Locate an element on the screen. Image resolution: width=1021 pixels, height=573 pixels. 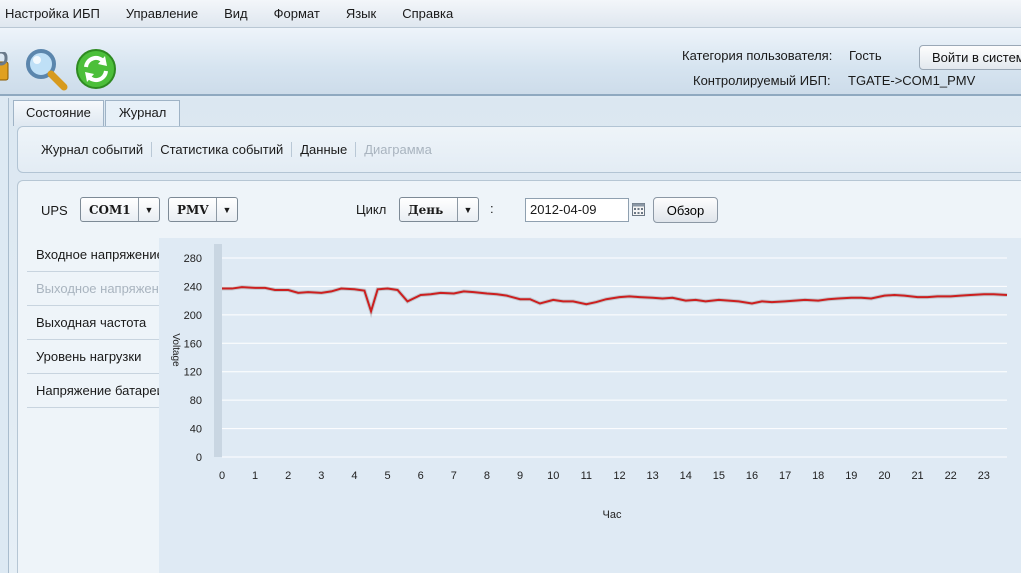
x-tick-label: 8 is located at coordinates (487, 476).